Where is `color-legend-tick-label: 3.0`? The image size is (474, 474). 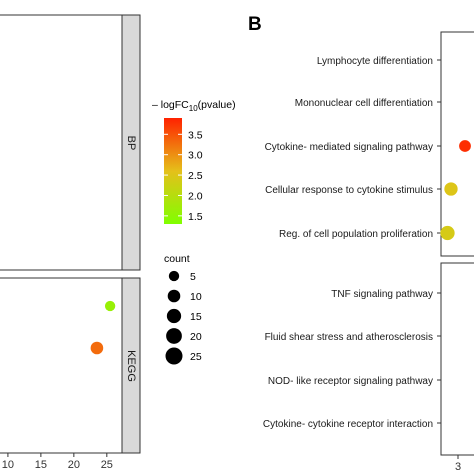
color-legend-tick-label: 3.0 is located at coordinates (195, 156).